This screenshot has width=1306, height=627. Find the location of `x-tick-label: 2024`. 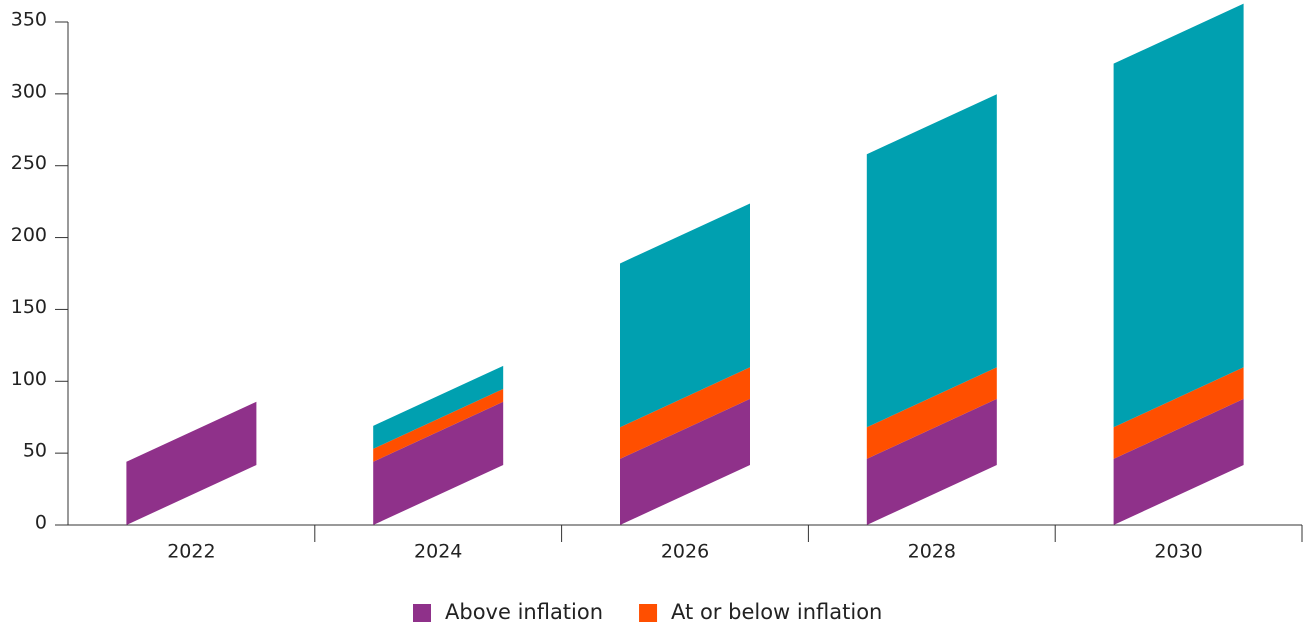

x-tick-label: 2024 is located at coordinates (438, 552).